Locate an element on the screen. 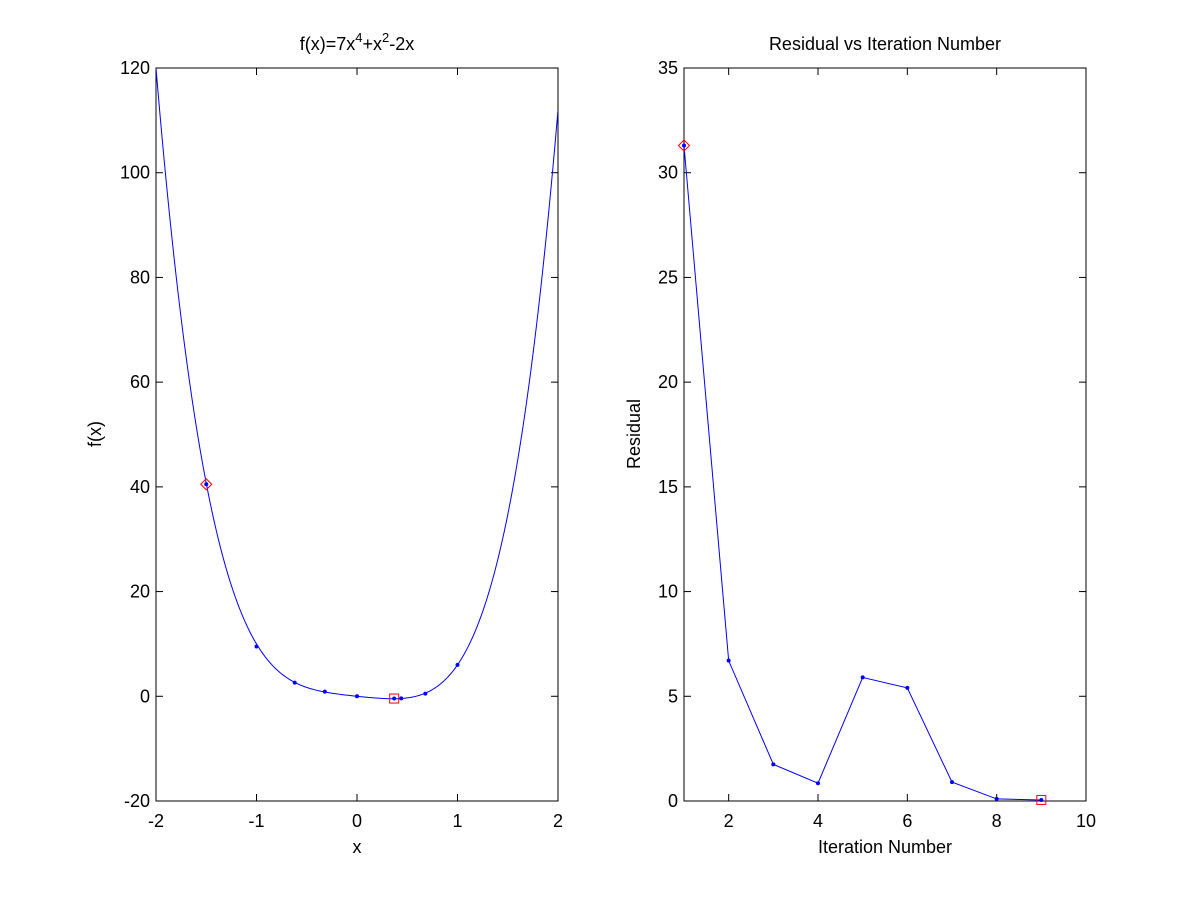 The height and width of the screenshot is (900, 1200). left-xtick-label: -1 is located at coordinates (256, 821).